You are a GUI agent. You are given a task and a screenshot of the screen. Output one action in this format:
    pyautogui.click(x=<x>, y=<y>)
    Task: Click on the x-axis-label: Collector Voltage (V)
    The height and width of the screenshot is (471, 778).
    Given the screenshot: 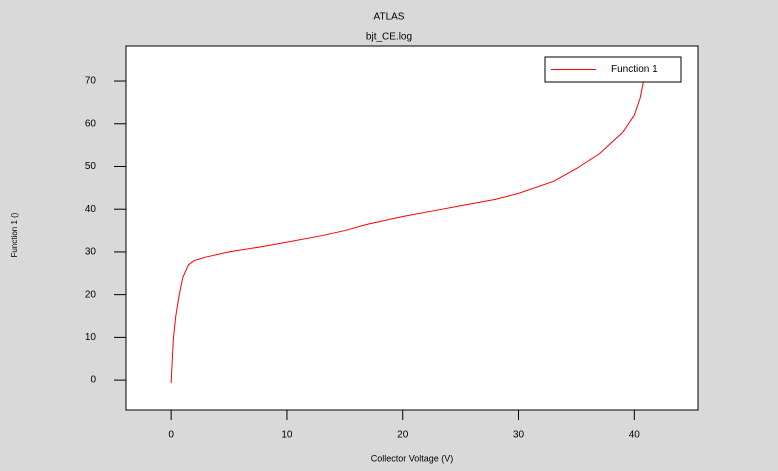 What is the action you would take?
    pyautogui.click(x=412, y=458)
    